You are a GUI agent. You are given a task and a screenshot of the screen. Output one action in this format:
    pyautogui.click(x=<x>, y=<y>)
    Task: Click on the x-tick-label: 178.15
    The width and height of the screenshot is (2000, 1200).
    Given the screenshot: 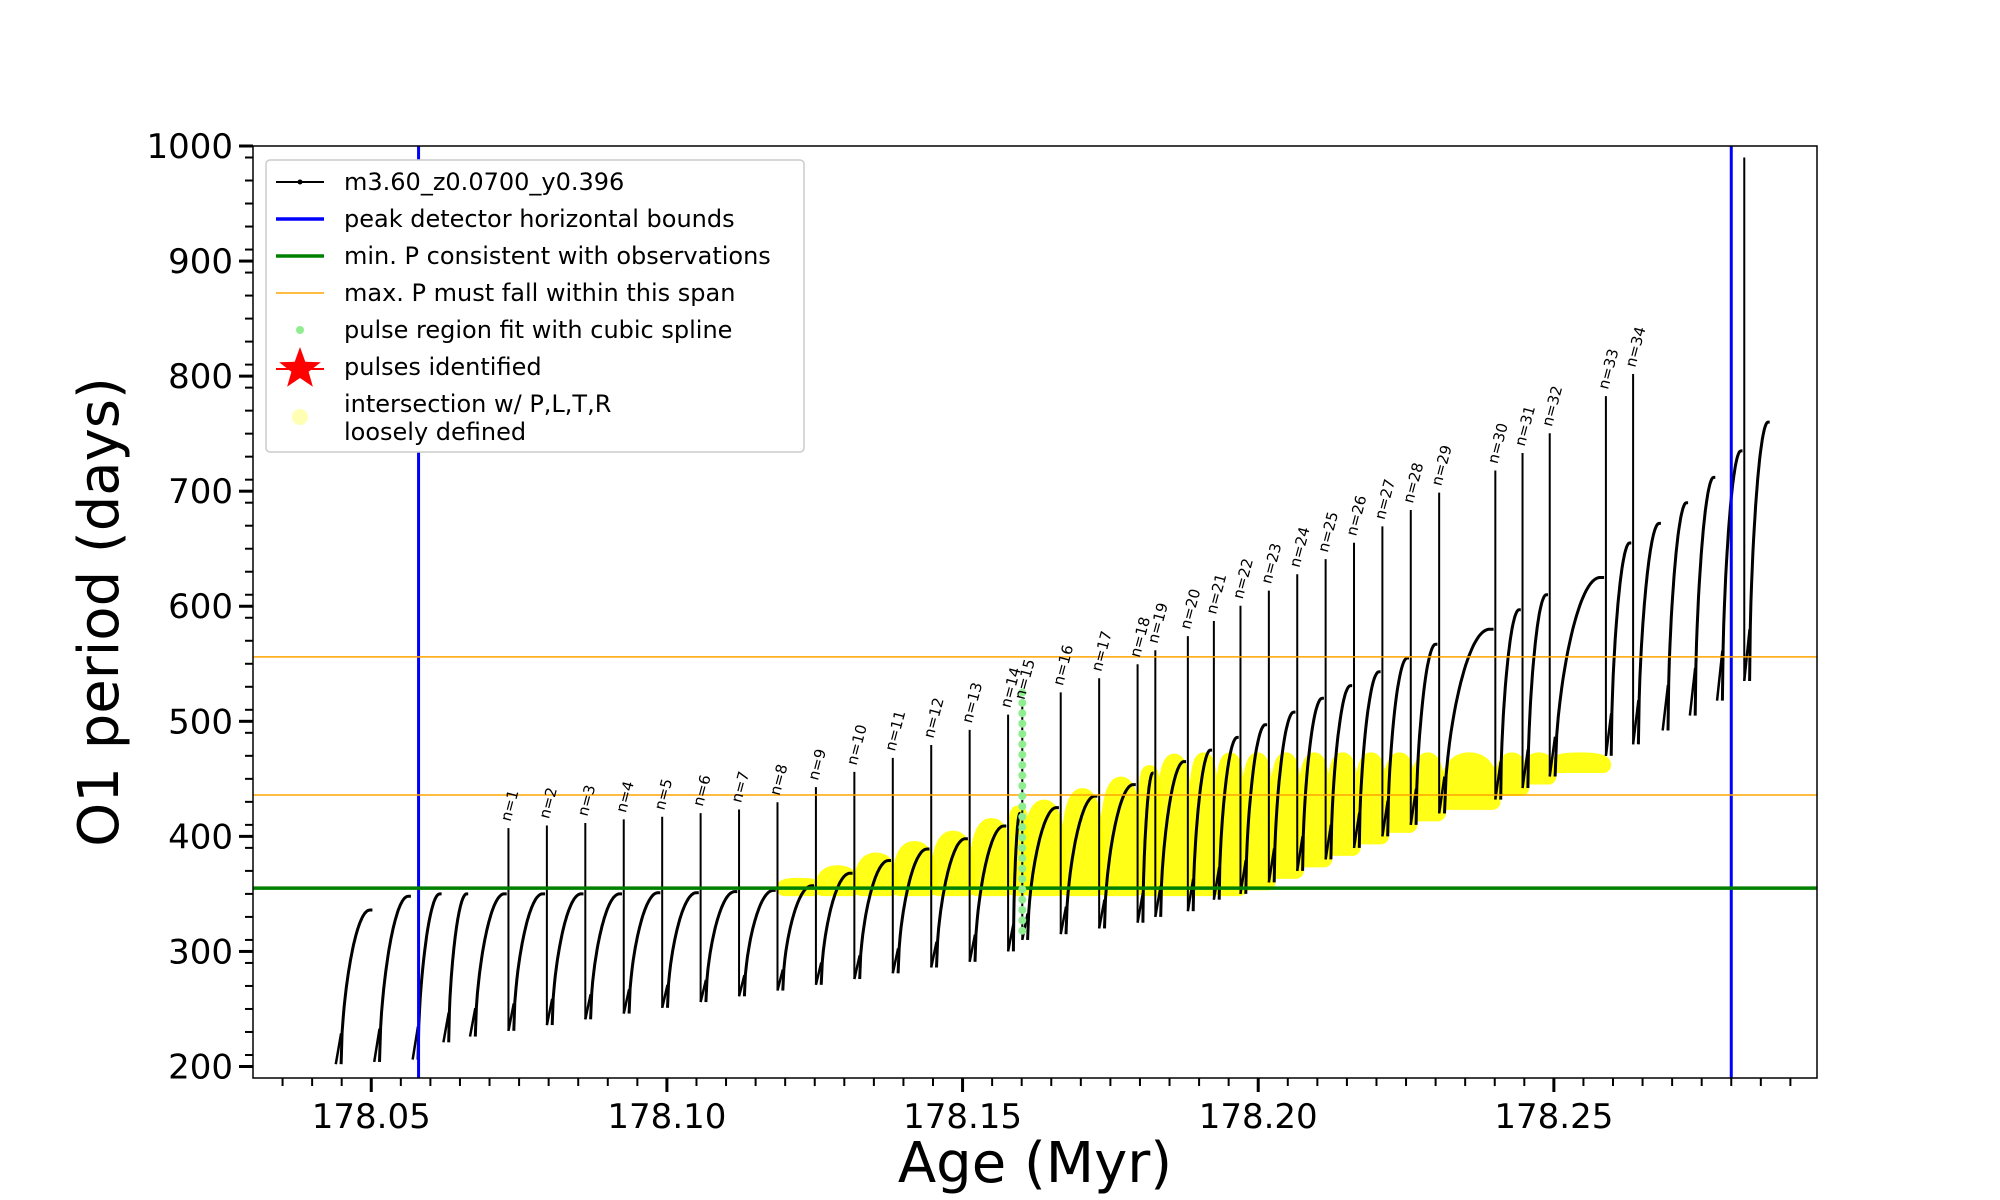 What is the action you would take?
    pyautogui.click(x=962, y=1117)
    